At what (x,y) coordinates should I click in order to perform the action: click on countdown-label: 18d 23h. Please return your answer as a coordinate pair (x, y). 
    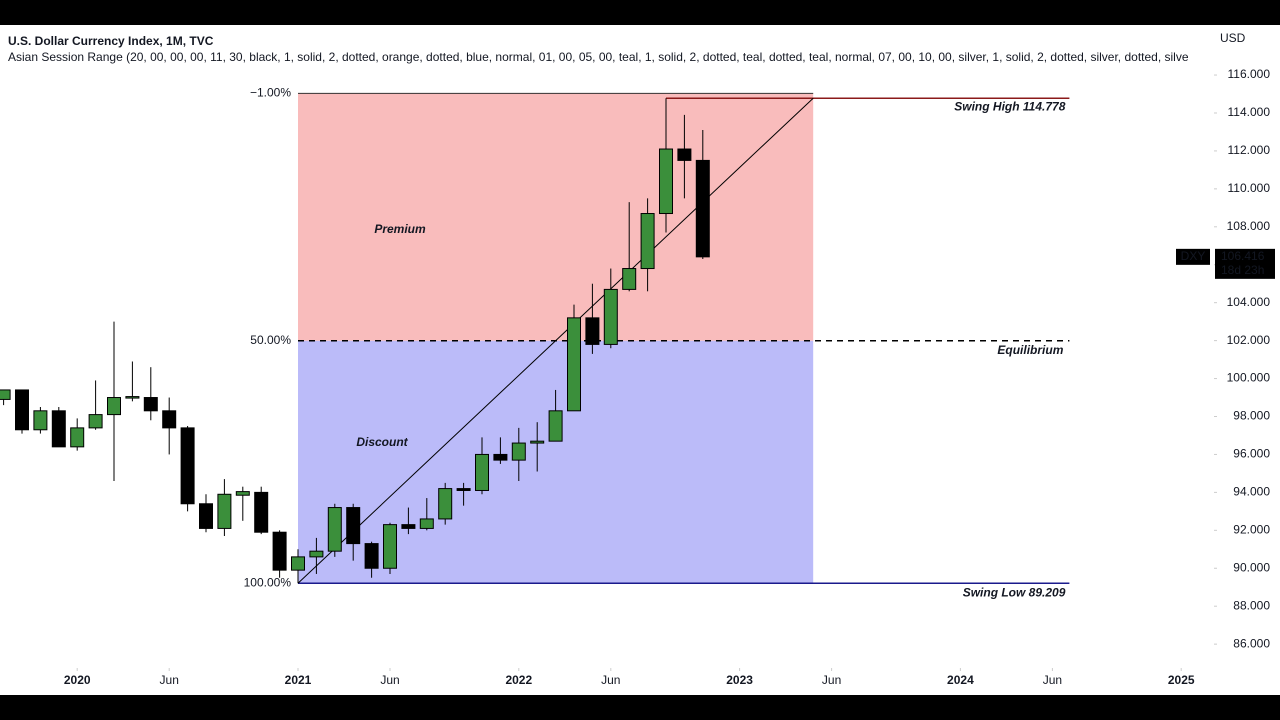
    Looking at the image, I should click on (1242, 270).